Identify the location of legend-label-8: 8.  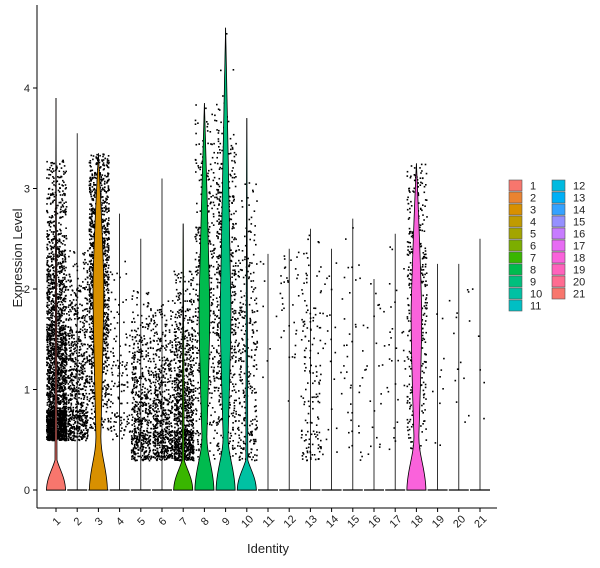
(533, 271).